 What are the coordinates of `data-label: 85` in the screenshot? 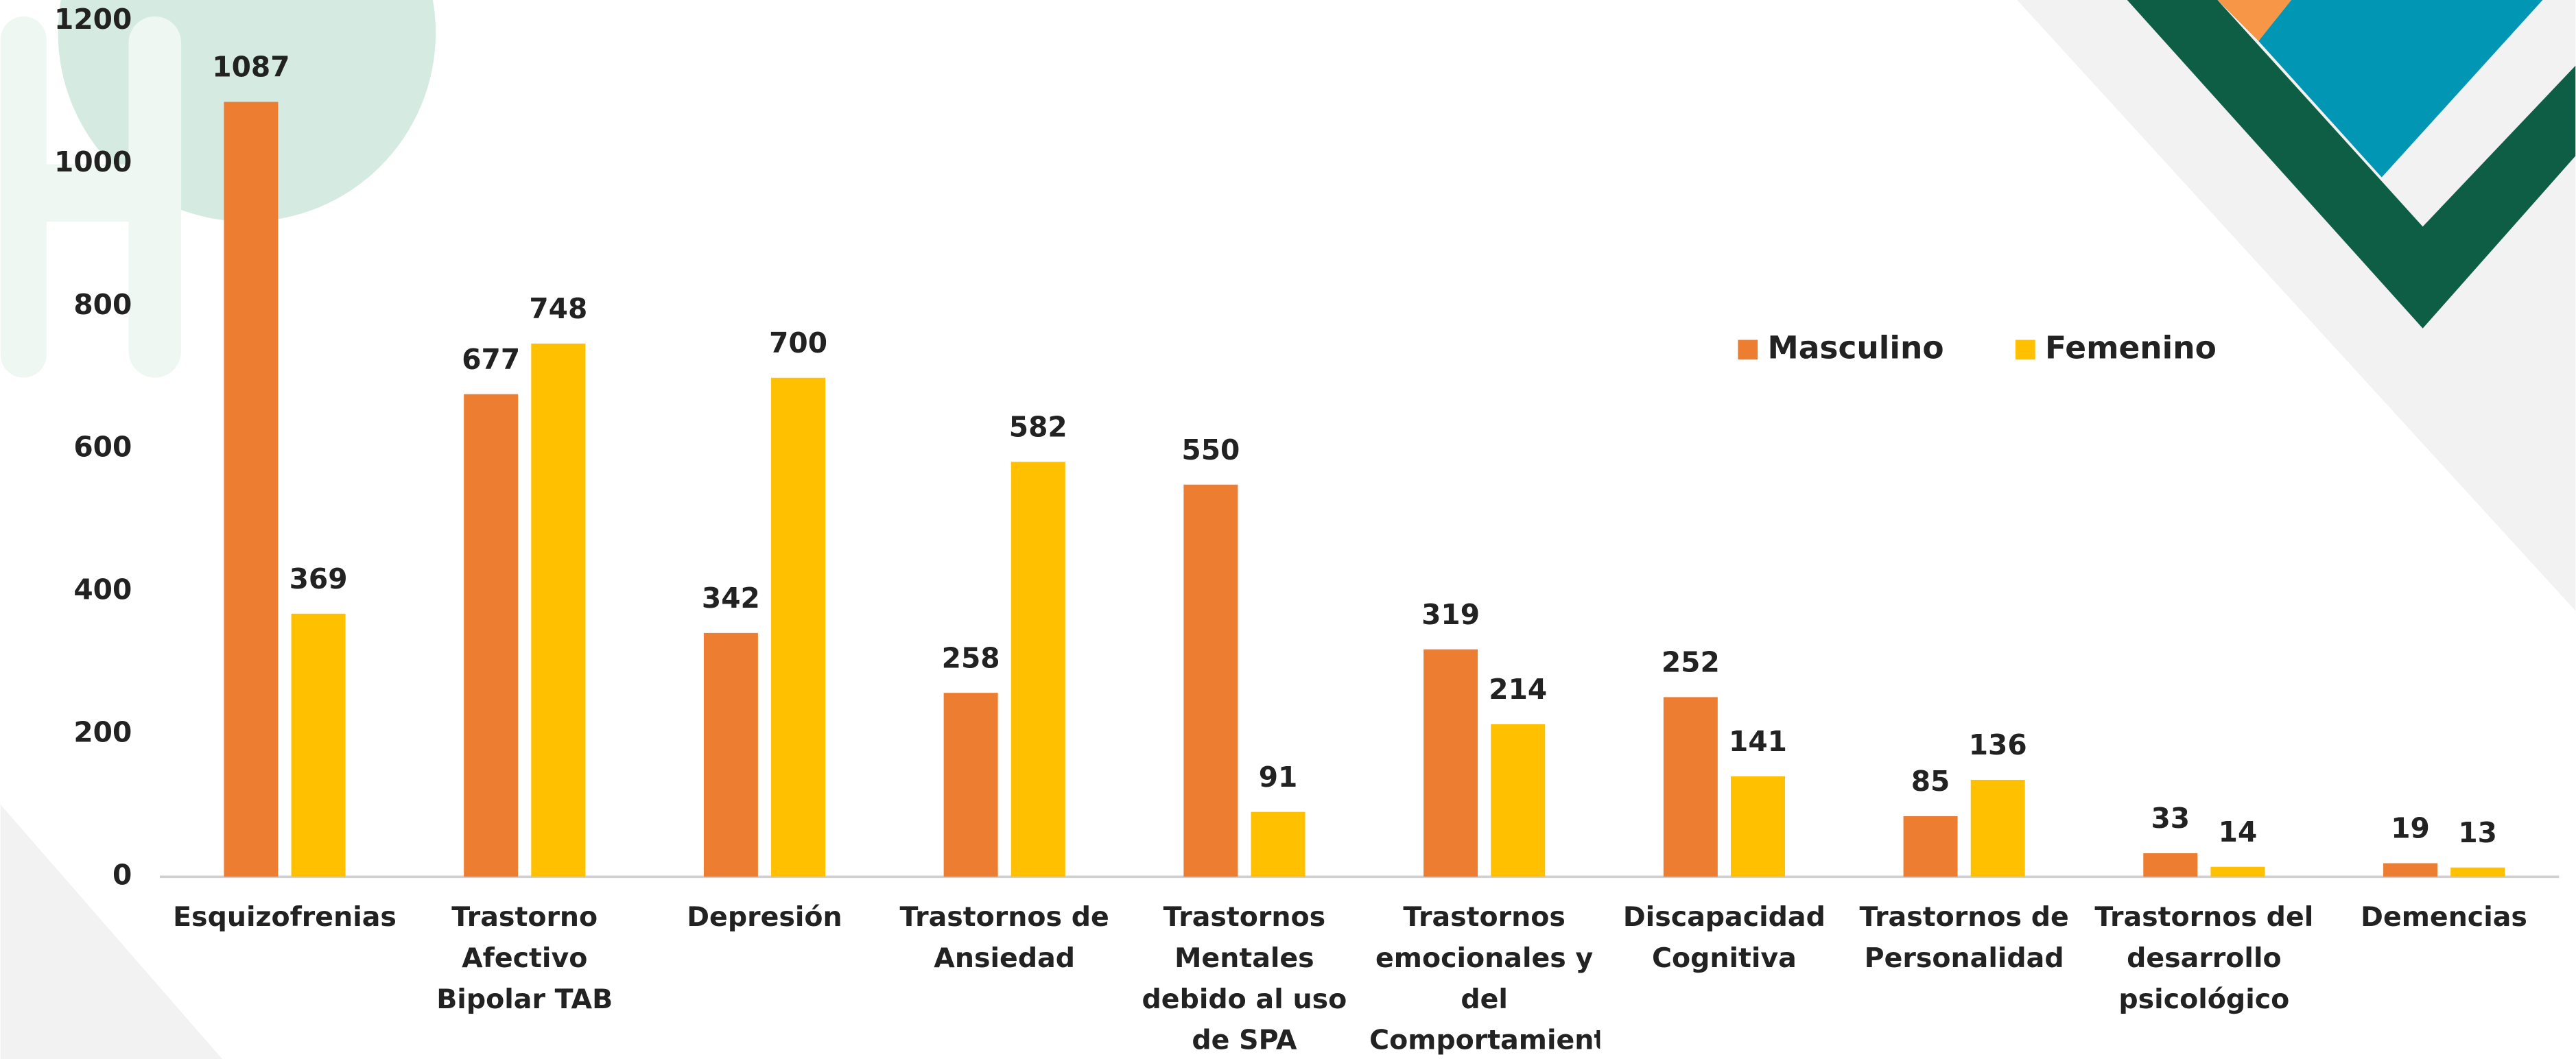 It's located at (1930, 781).